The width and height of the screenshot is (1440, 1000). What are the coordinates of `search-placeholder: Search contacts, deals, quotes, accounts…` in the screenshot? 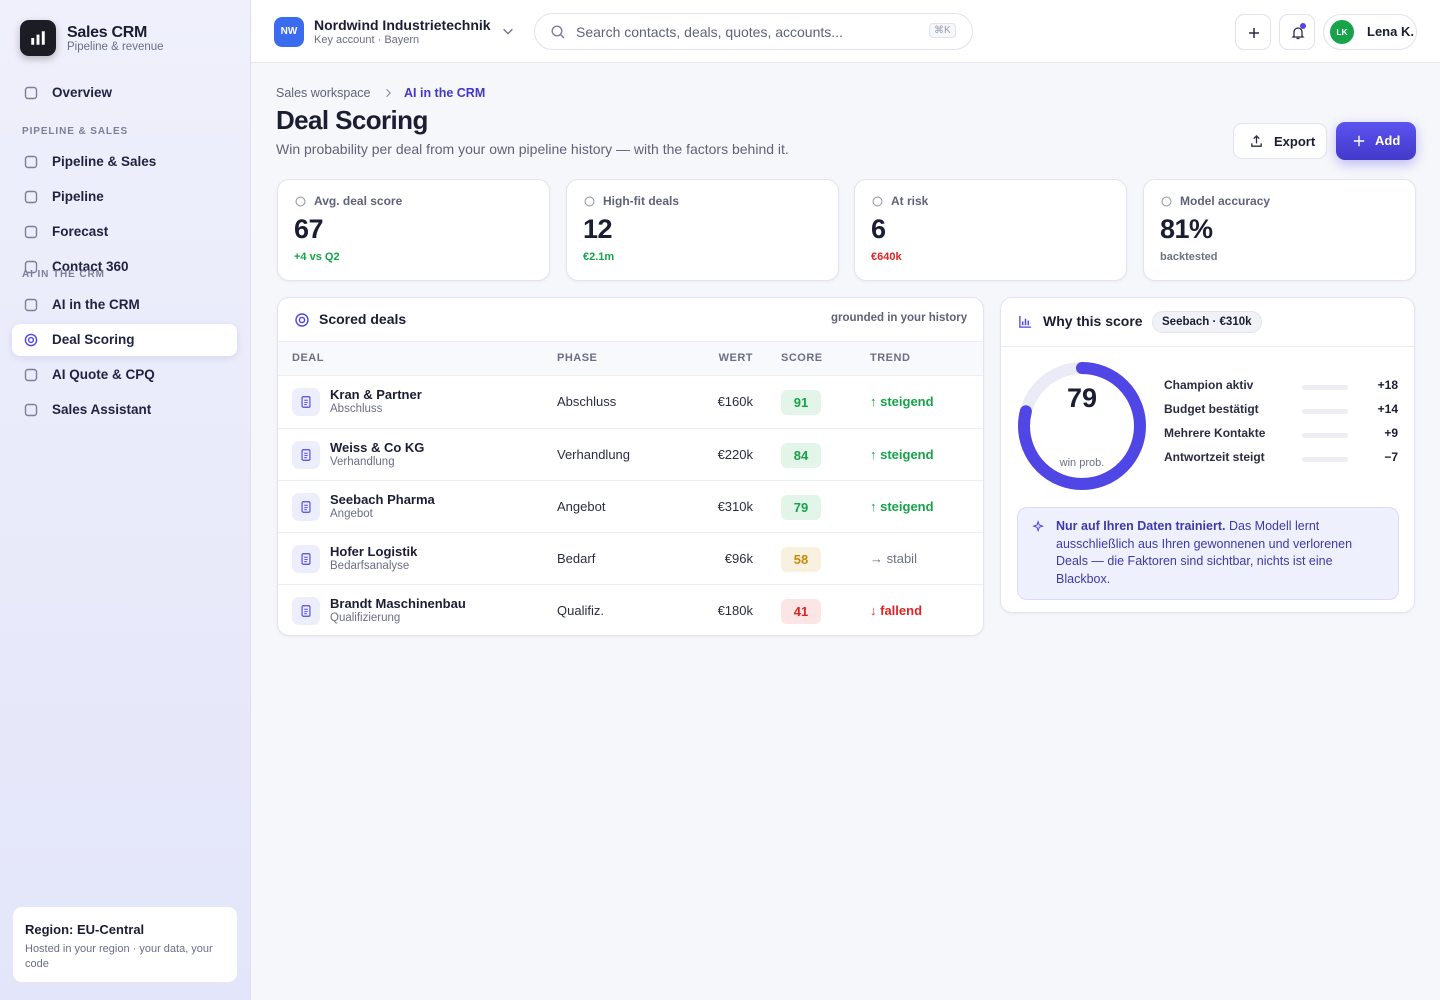 It's located at (709, 32).